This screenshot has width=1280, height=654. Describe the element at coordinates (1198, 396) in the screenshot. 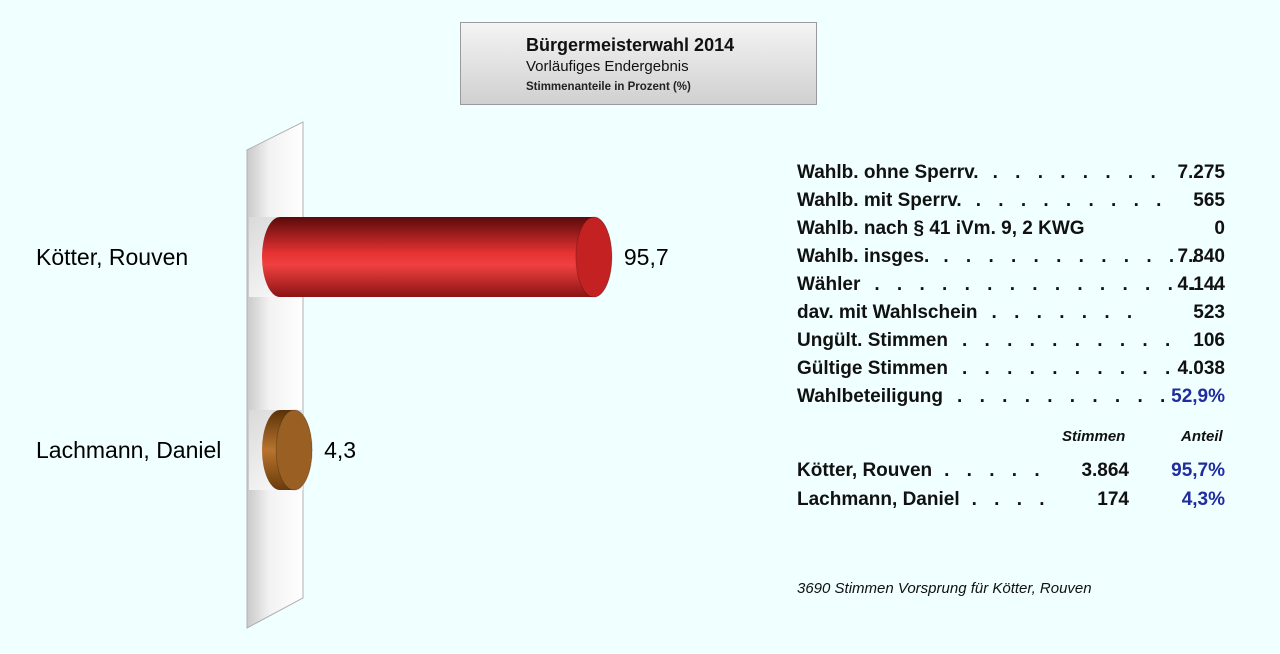

I see `stat-value: 52,9%` at that location.